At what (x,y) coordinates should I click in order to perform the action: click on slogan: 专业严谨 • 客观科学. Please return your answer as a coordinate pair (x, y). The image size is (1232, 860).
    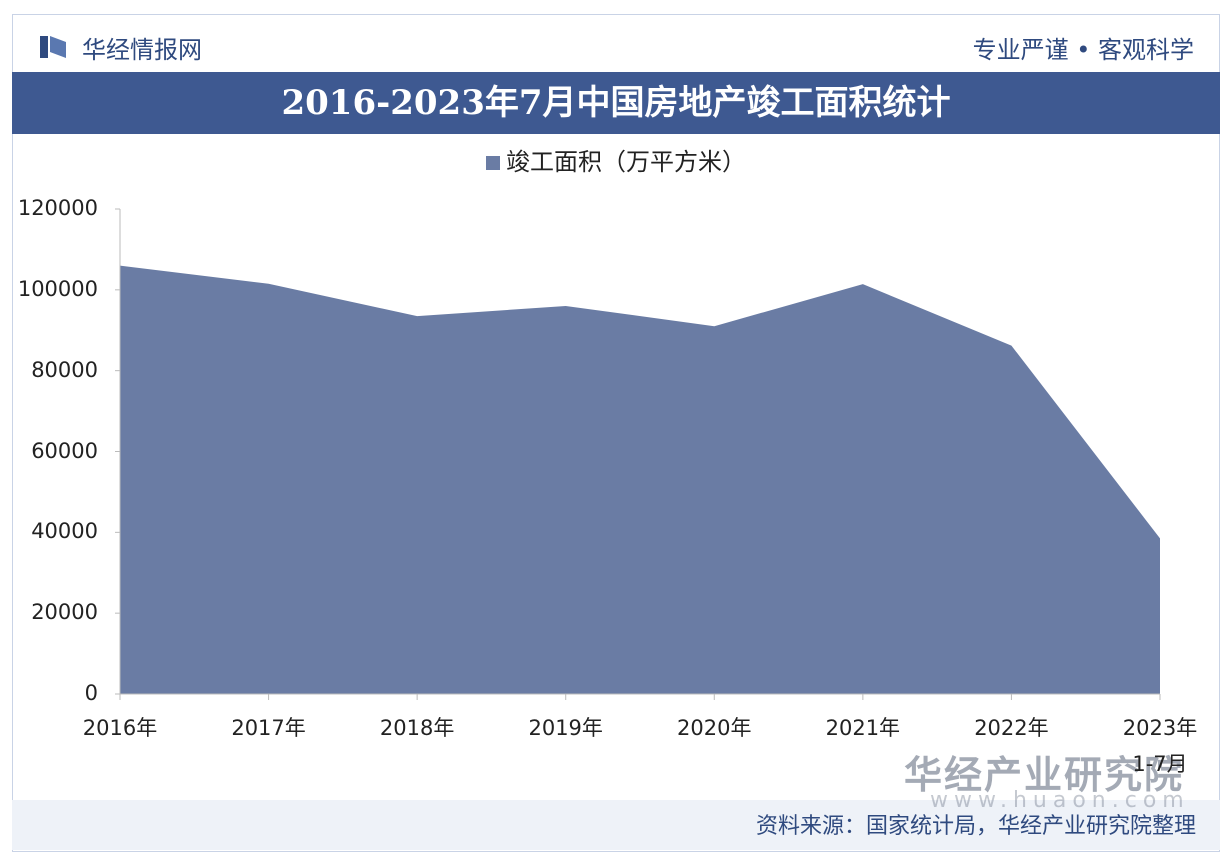
    Looking at the image, I should click on (1083, 50).